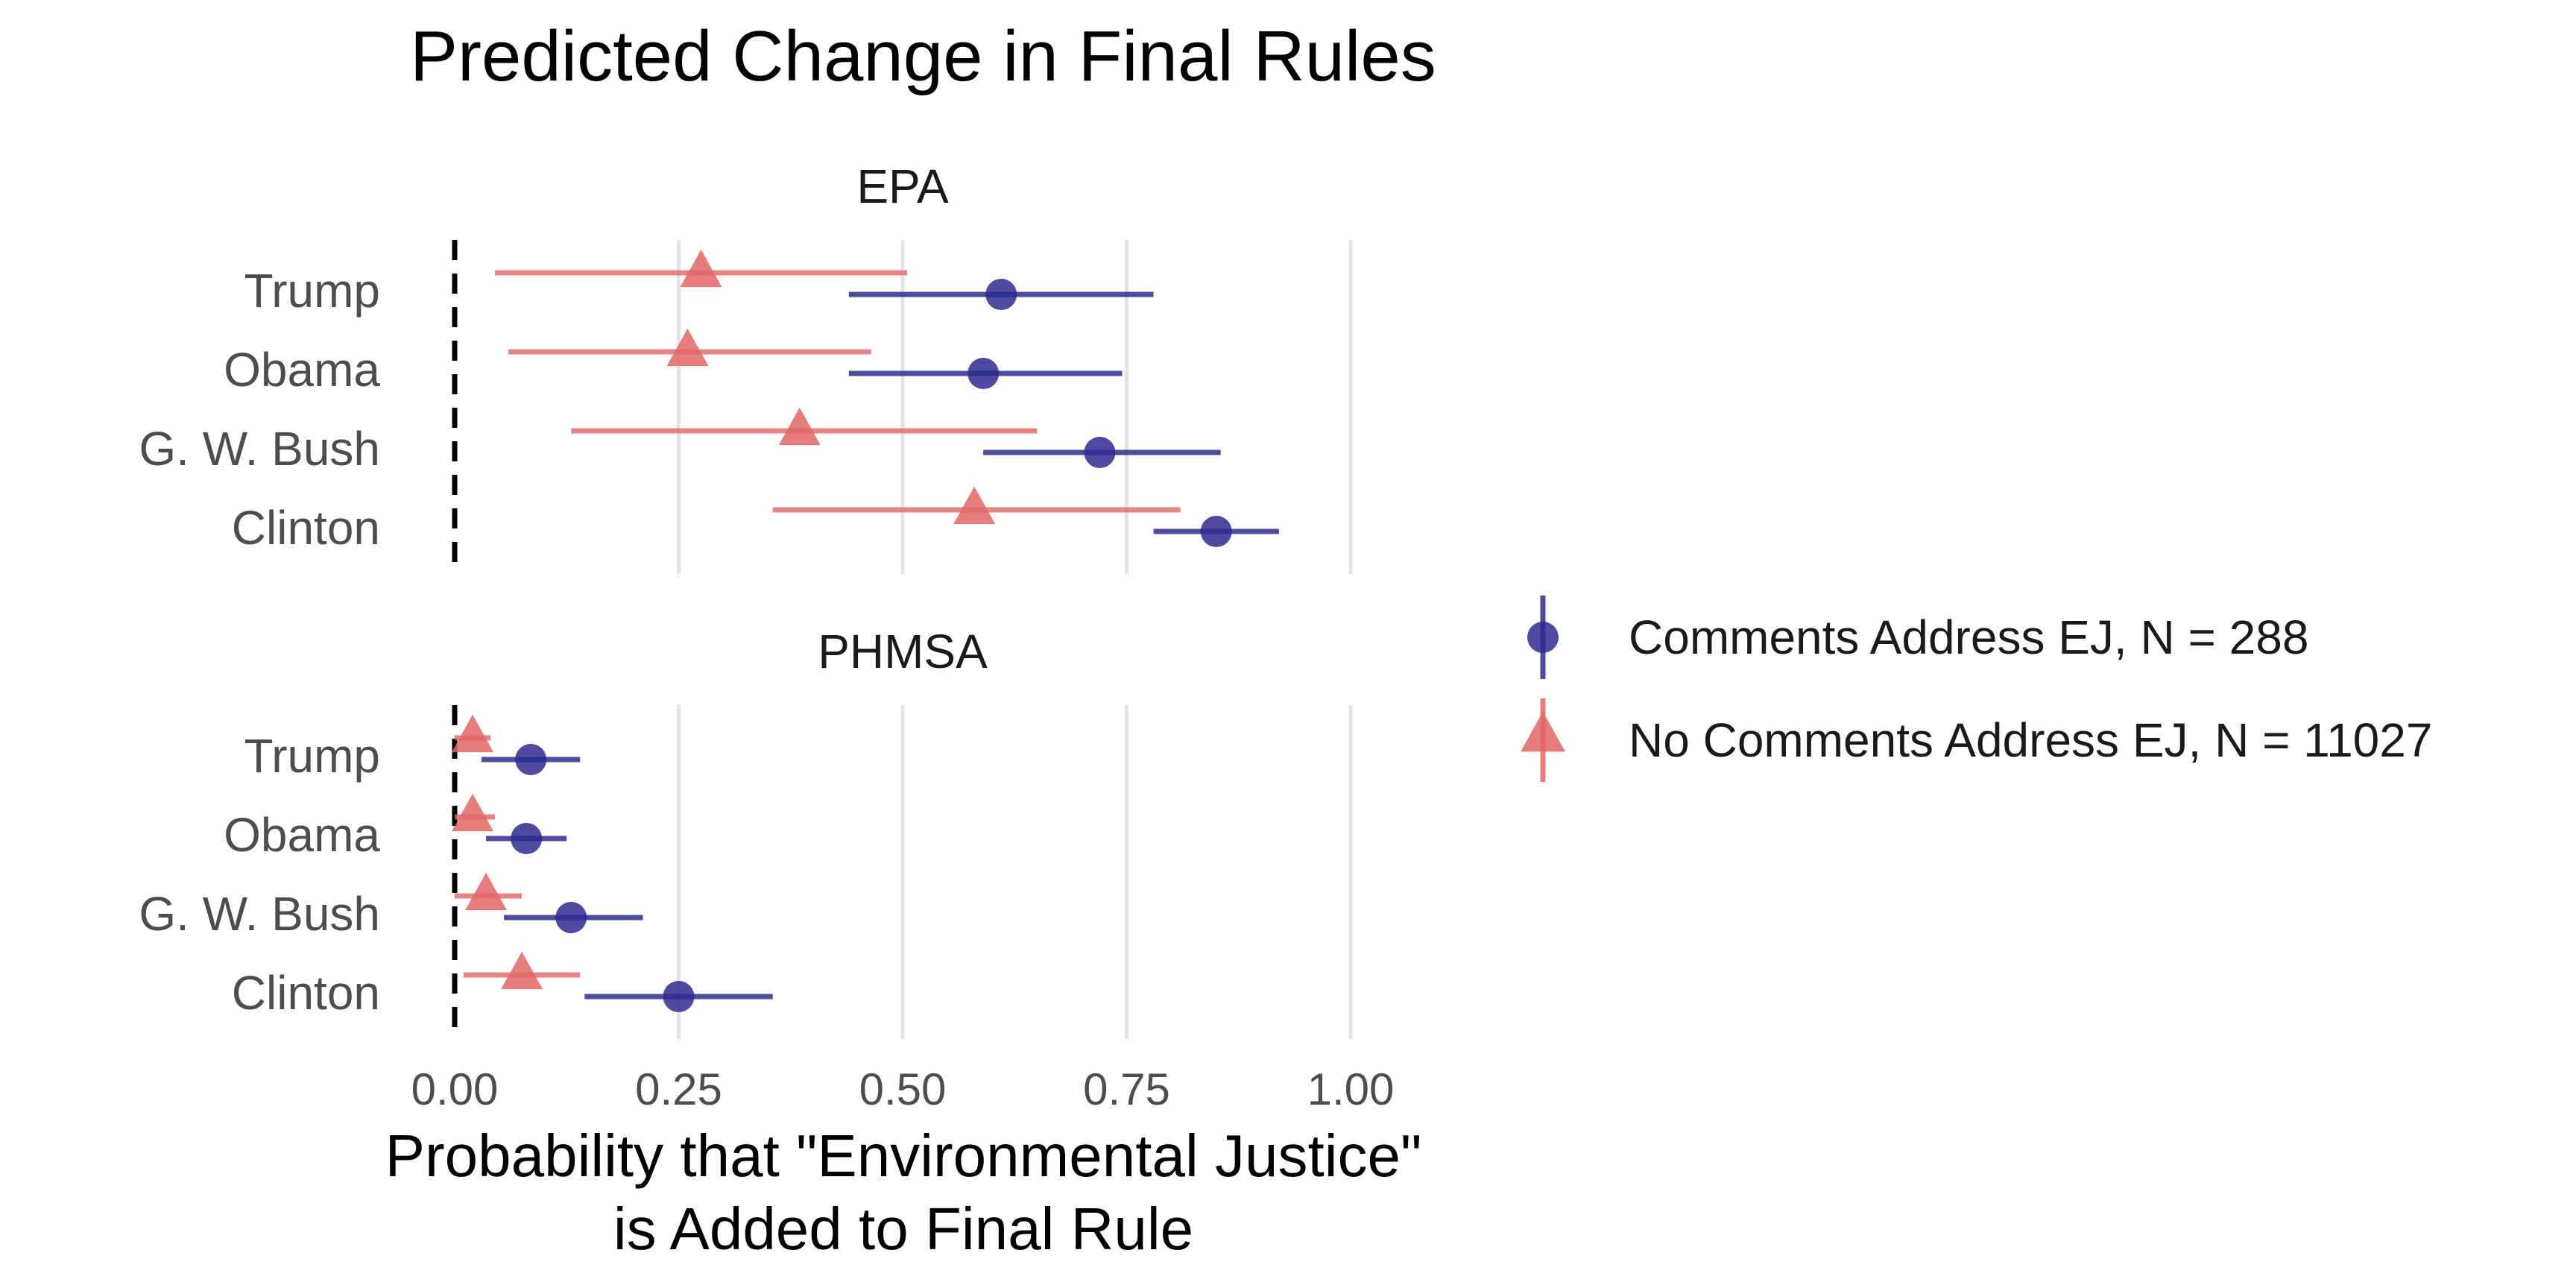  I want to click on legend-key-triangle, so click(1543, 731).